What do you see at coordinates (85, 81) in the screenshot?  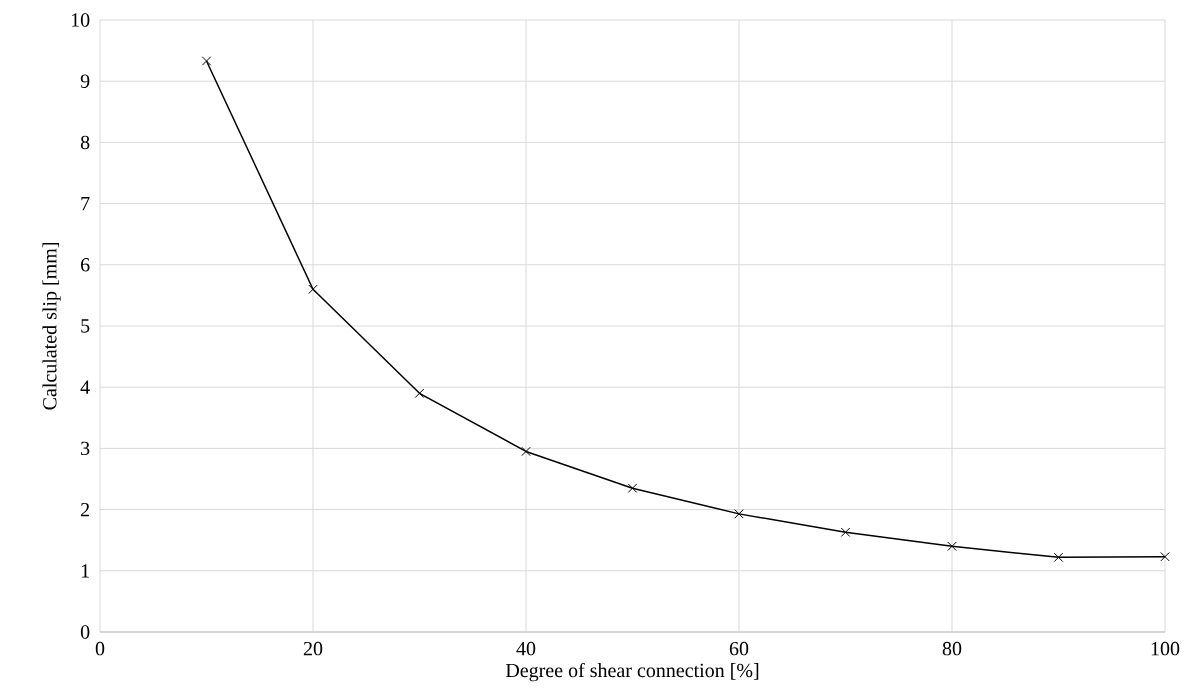 I see `y-tick-label: 9` at bounding box center [85, 81].